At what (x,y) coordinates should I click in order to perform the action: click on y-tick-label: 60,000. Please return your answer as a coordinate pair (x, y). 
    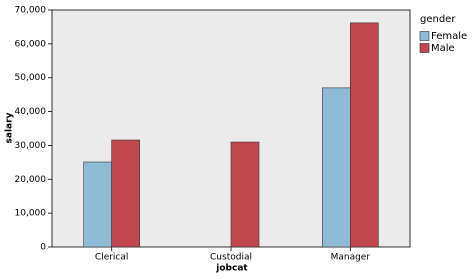
    Looking at the image, I should click on (31, 44).